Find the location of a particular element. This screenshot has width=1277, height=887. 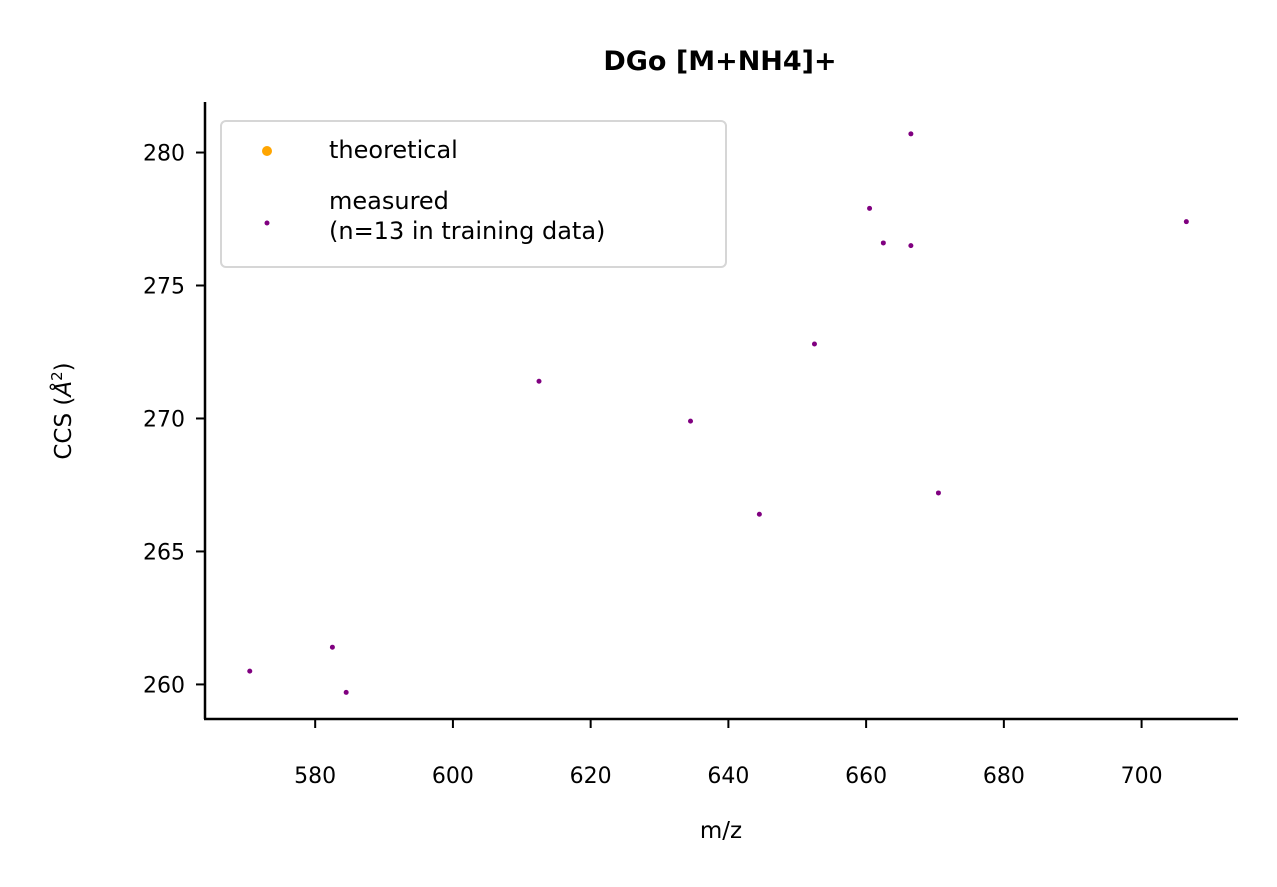

legend-label-line: (n=13 in training data) is located at coordinates (467, 231).